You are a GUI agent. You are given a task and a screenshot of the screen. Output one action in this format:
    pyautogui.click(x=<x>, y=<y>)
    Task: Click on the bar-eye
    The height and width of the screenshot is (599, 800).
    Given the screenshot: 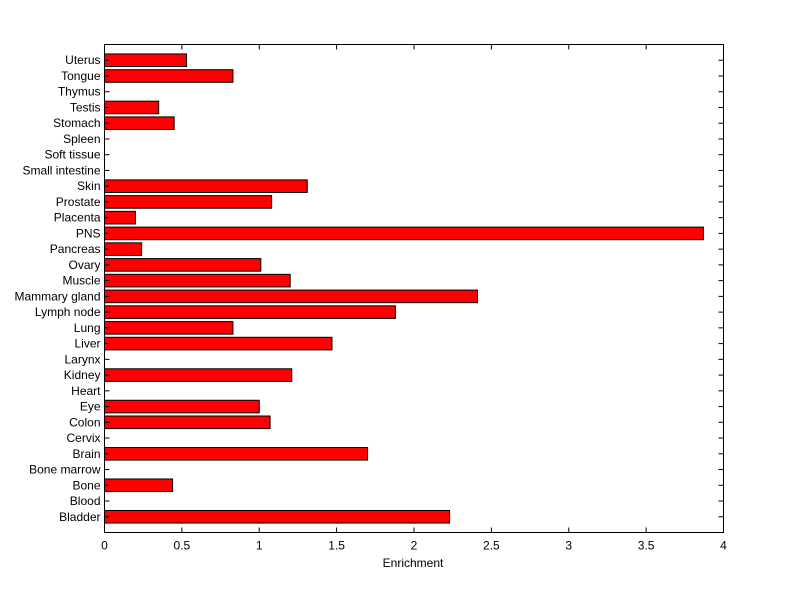 What is the action you would take?
    pyautogui.click(x=182, y=406)
    